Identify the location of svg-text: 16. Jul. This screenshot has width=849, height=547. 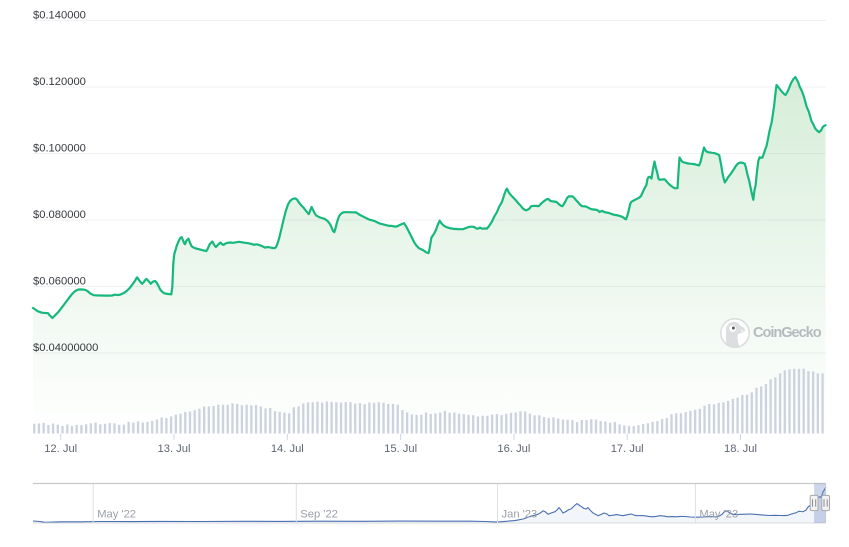
(513, 449).